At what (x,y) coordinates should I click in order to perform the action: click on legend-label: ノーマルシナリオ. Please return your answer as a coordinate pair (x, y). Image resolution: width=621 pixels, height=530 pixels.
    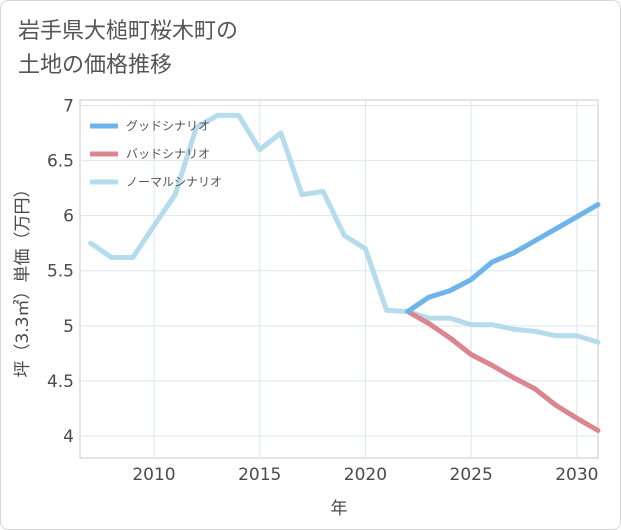
    Looking at the image, I should click on (174, 182).